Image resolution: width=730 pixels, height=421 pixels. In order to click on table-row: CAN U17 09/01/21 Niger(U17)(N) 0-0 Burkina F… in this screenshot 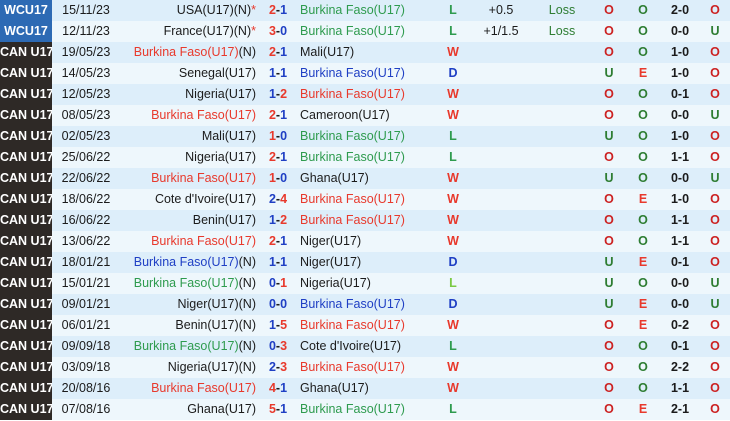, I will do `click(365, 304)`.